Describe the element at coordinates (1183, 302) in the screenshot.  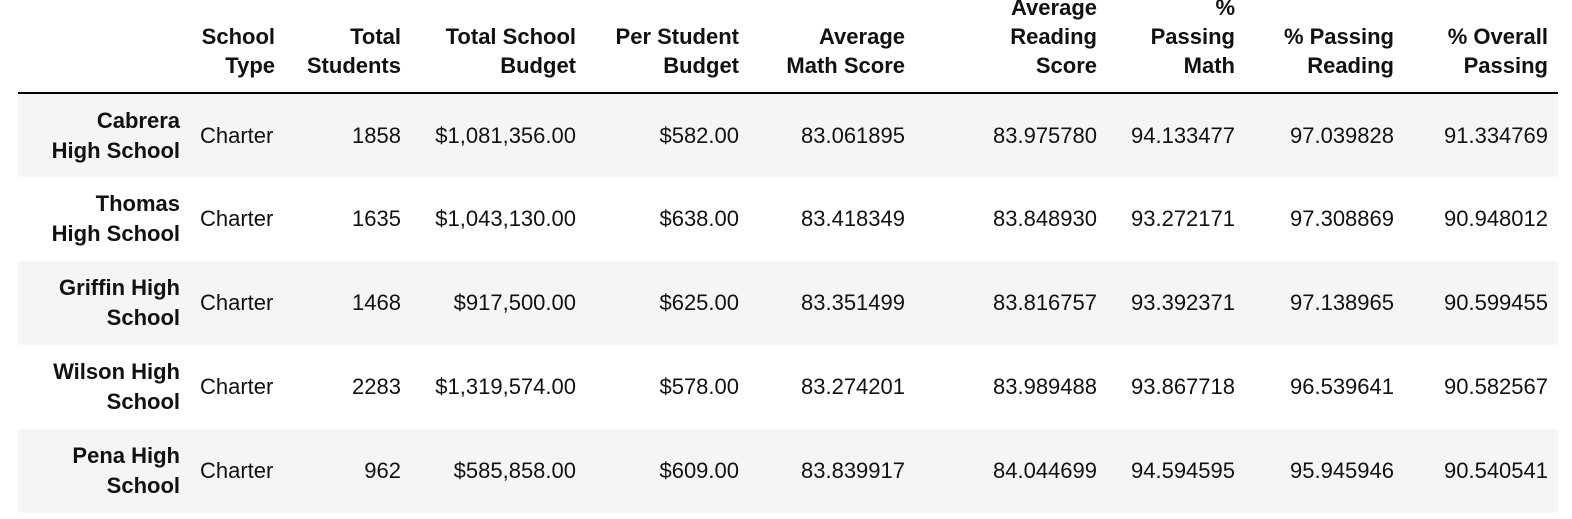
I see `cell-pct-passing-math: 93.392371` at that location.